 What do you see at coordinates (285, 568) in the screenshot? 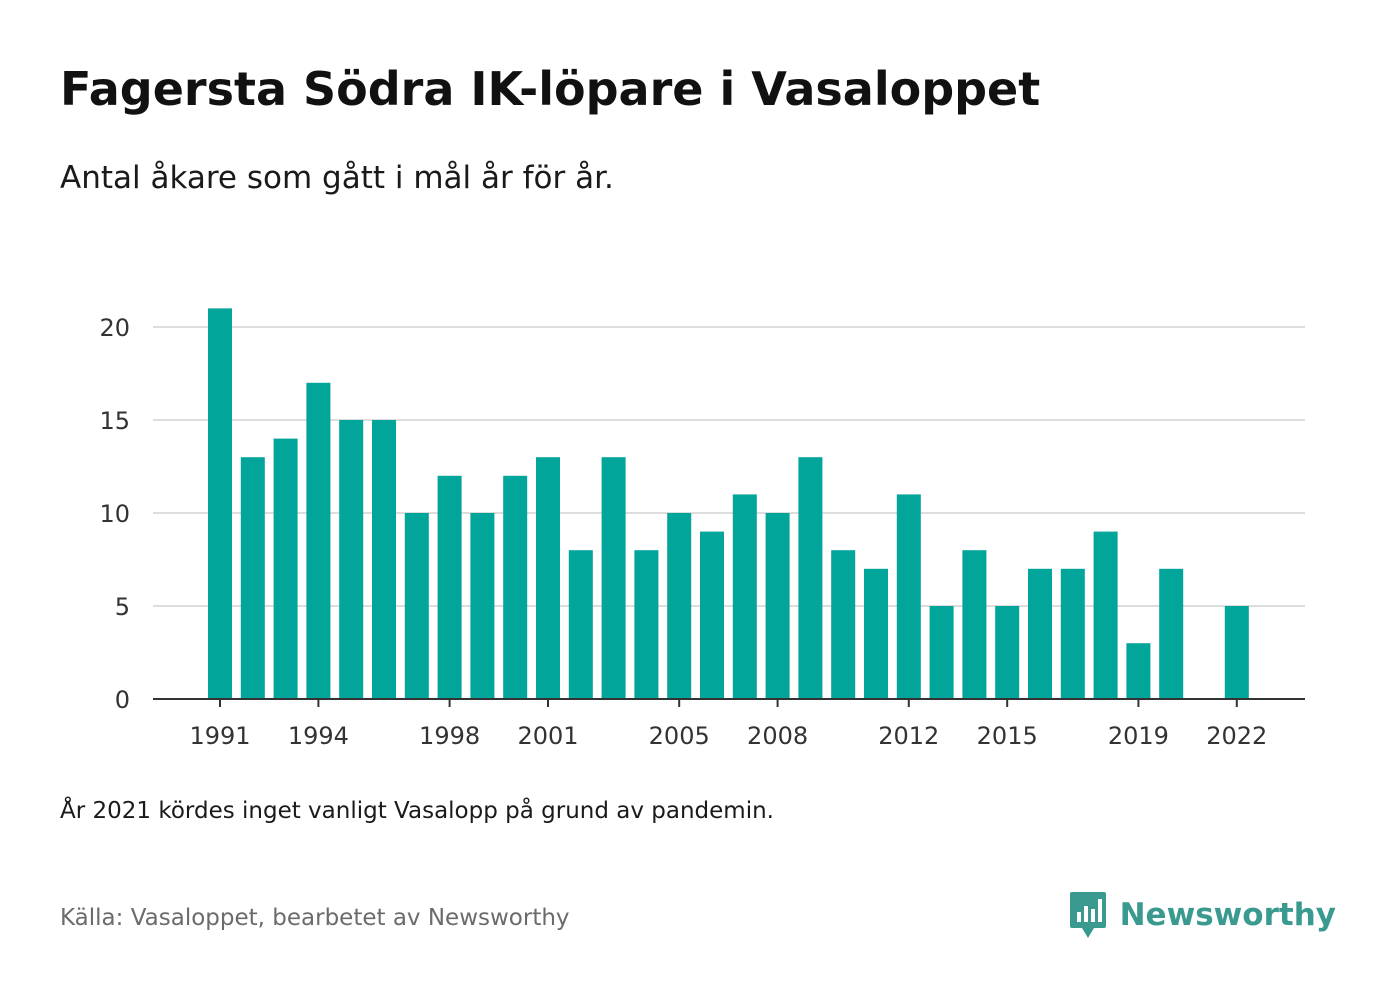
I see `bar-1993` at bounding box center [285, 568].